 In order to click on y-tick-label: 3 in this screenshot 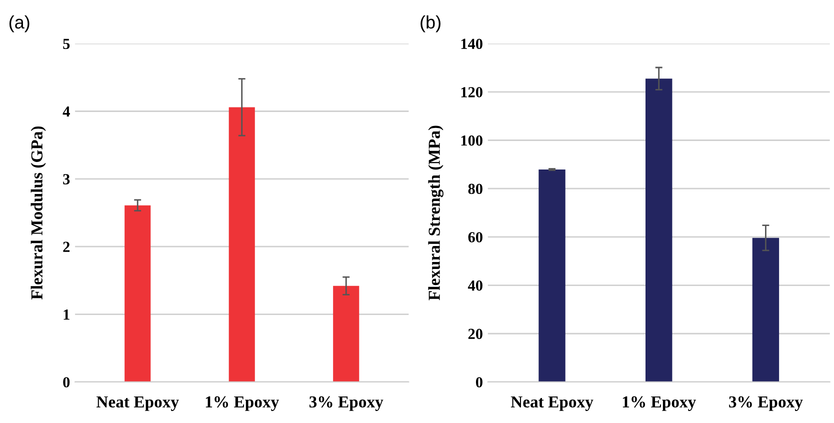, I will do `click(66, 179)`.